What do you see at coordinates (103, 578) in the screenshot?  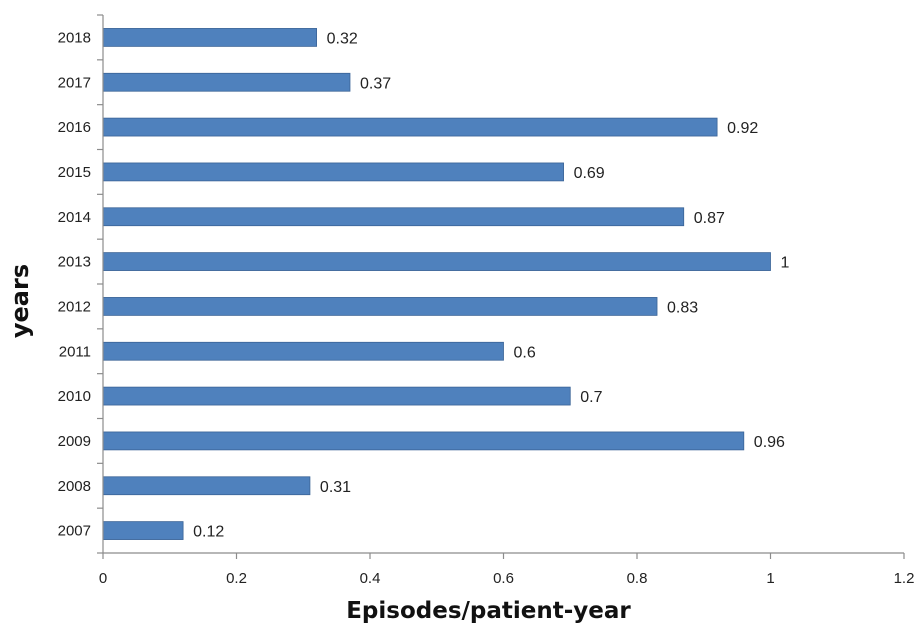 I see `x-tick-label-0: 0` at bounding box center [103, 578].